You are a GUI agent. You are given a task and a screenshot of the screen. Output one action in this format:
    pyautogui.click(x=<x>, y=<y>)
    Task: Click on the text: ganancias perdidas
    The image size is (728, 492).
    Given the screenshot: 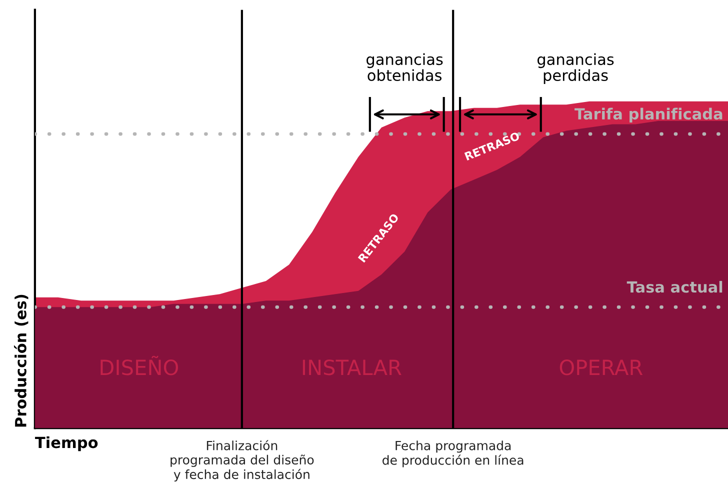 What is the action you would take?
    pyautogui.click(x=575, y=68)
    